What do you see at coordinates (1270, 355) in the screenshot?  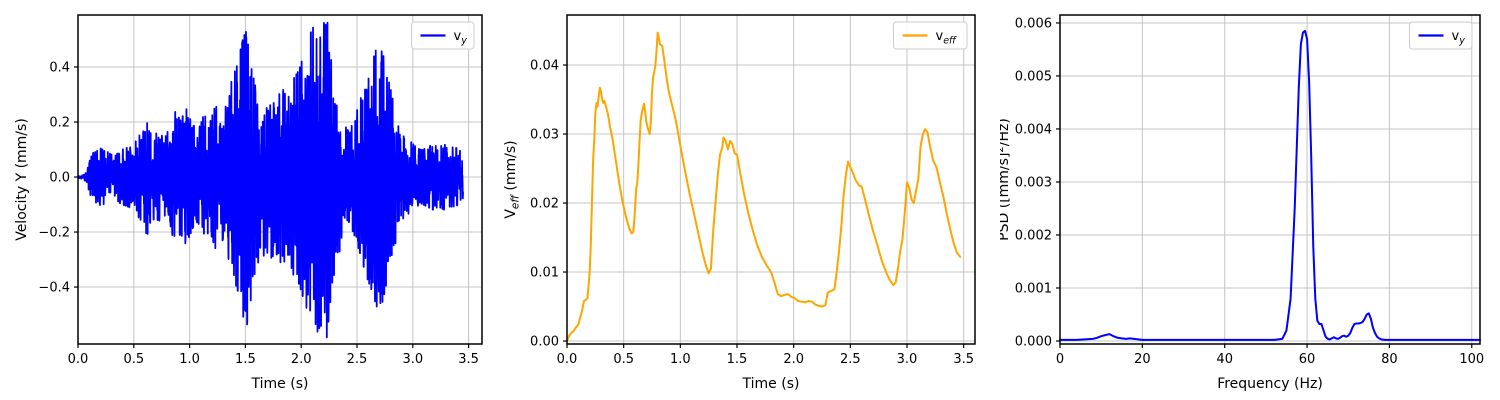 I see `x-axis: 0 20 40 60 80 100` at bounding box center [1270, 355].